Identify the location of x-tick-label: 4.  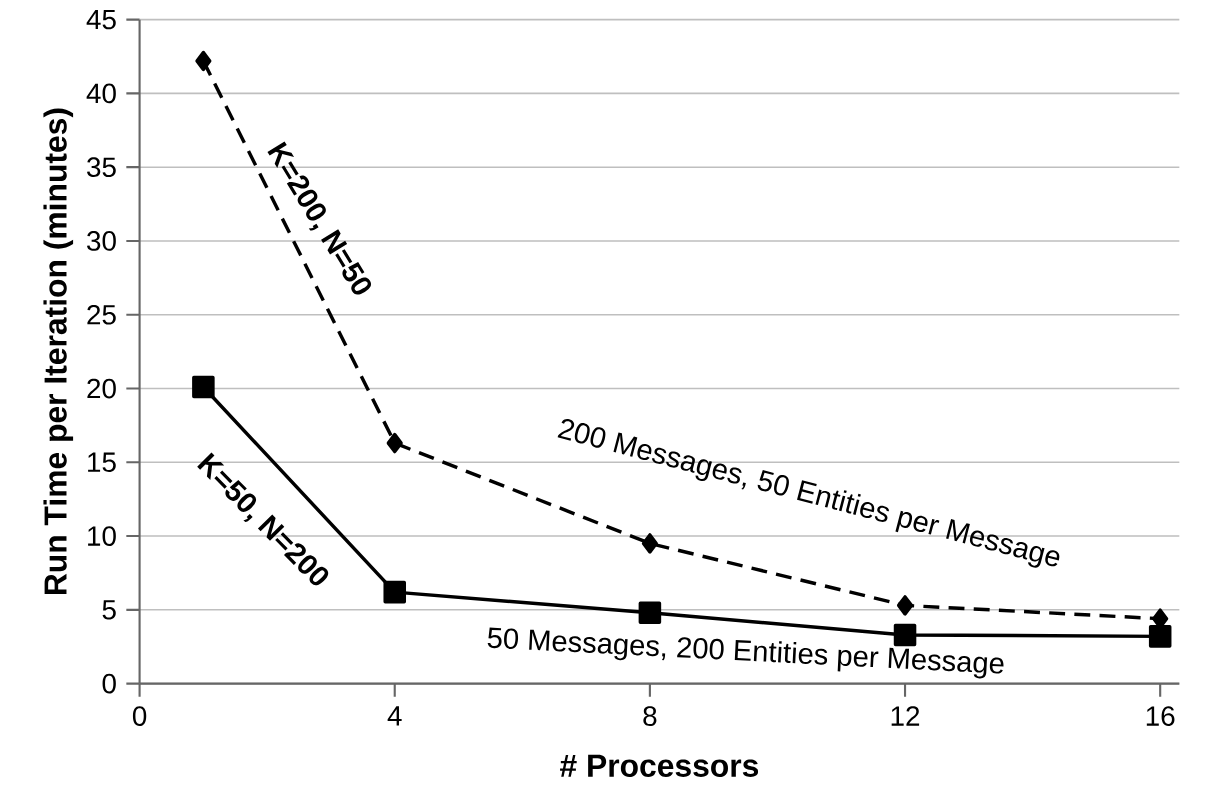
(394, 716).